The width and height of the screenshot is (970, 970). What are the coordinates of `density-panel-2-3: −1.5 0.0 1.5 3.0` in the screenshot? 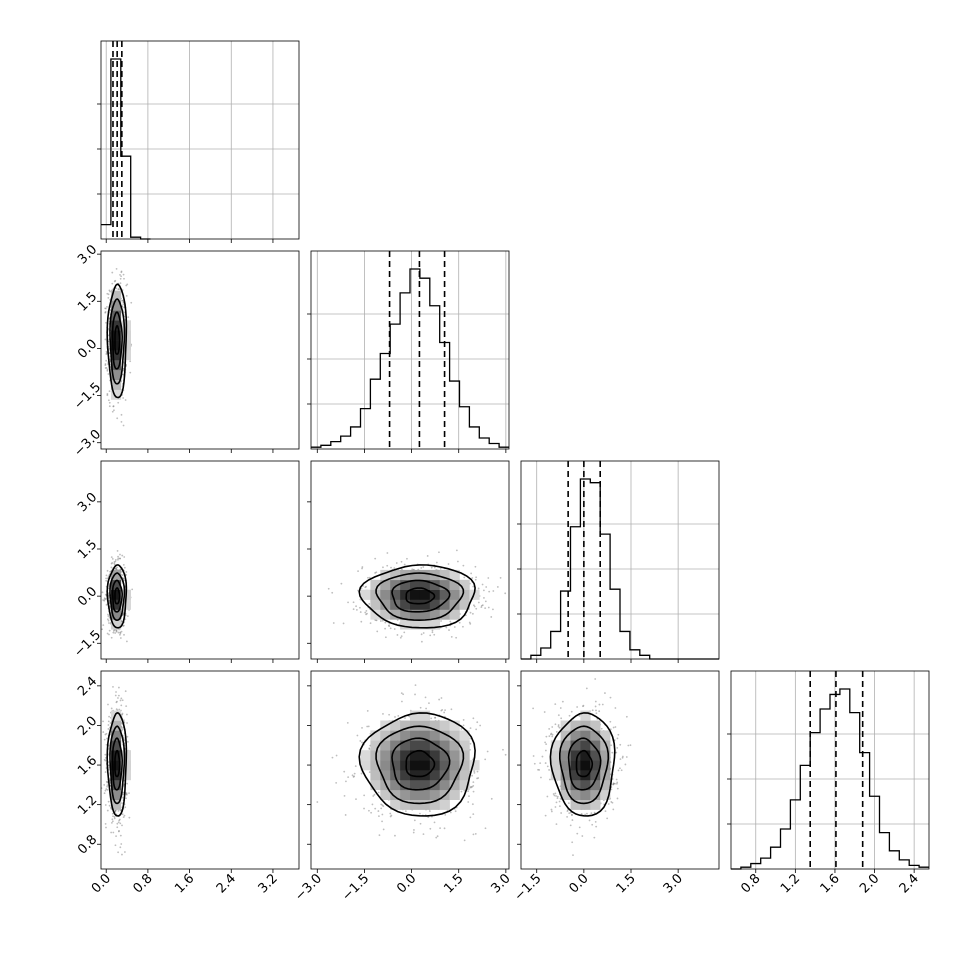 It's located at (616, 787).